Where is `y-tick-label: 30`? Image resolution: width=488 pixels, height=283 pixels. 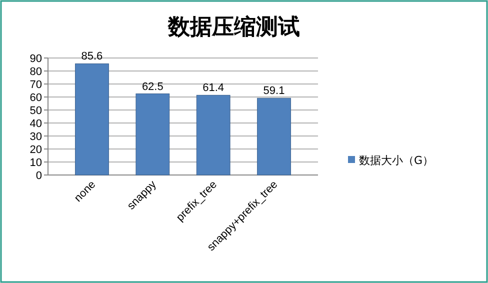 y-tick-label: 30 is located at coordinates (36, 136).